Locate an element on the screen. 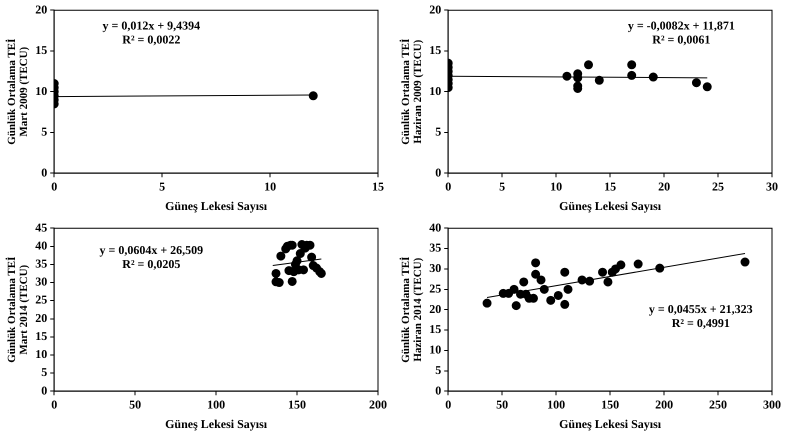 Image resolution: width=788 pixels, height=436 pixels. y-tick-label: 45 is located at coordinates (41, 227).